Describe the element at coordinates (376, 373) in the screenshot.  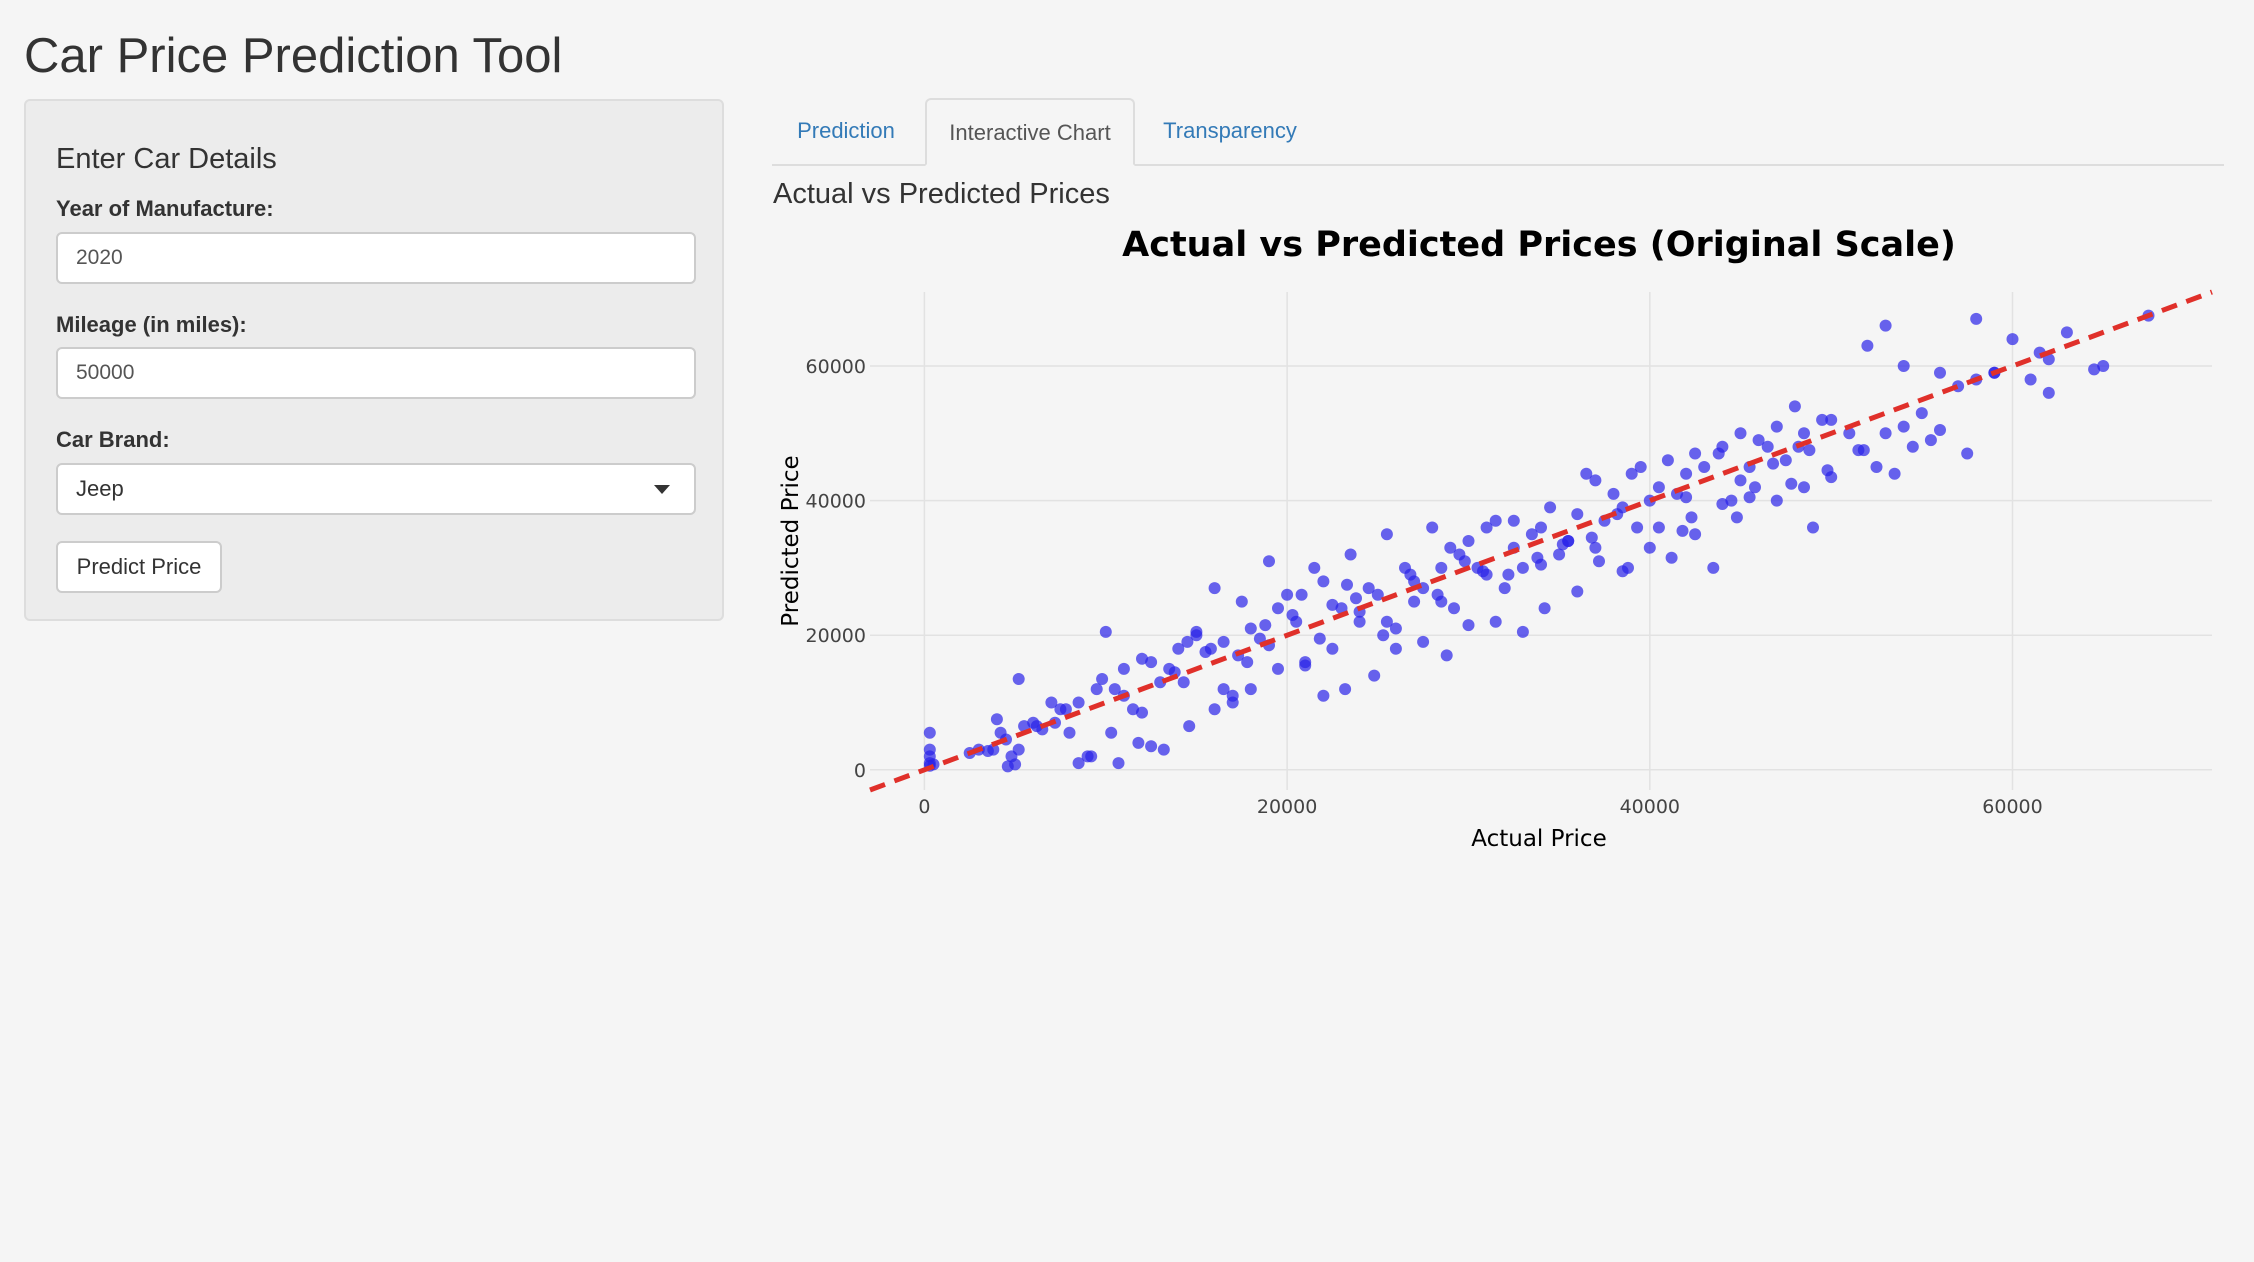
I see `mileage-input` at that location.